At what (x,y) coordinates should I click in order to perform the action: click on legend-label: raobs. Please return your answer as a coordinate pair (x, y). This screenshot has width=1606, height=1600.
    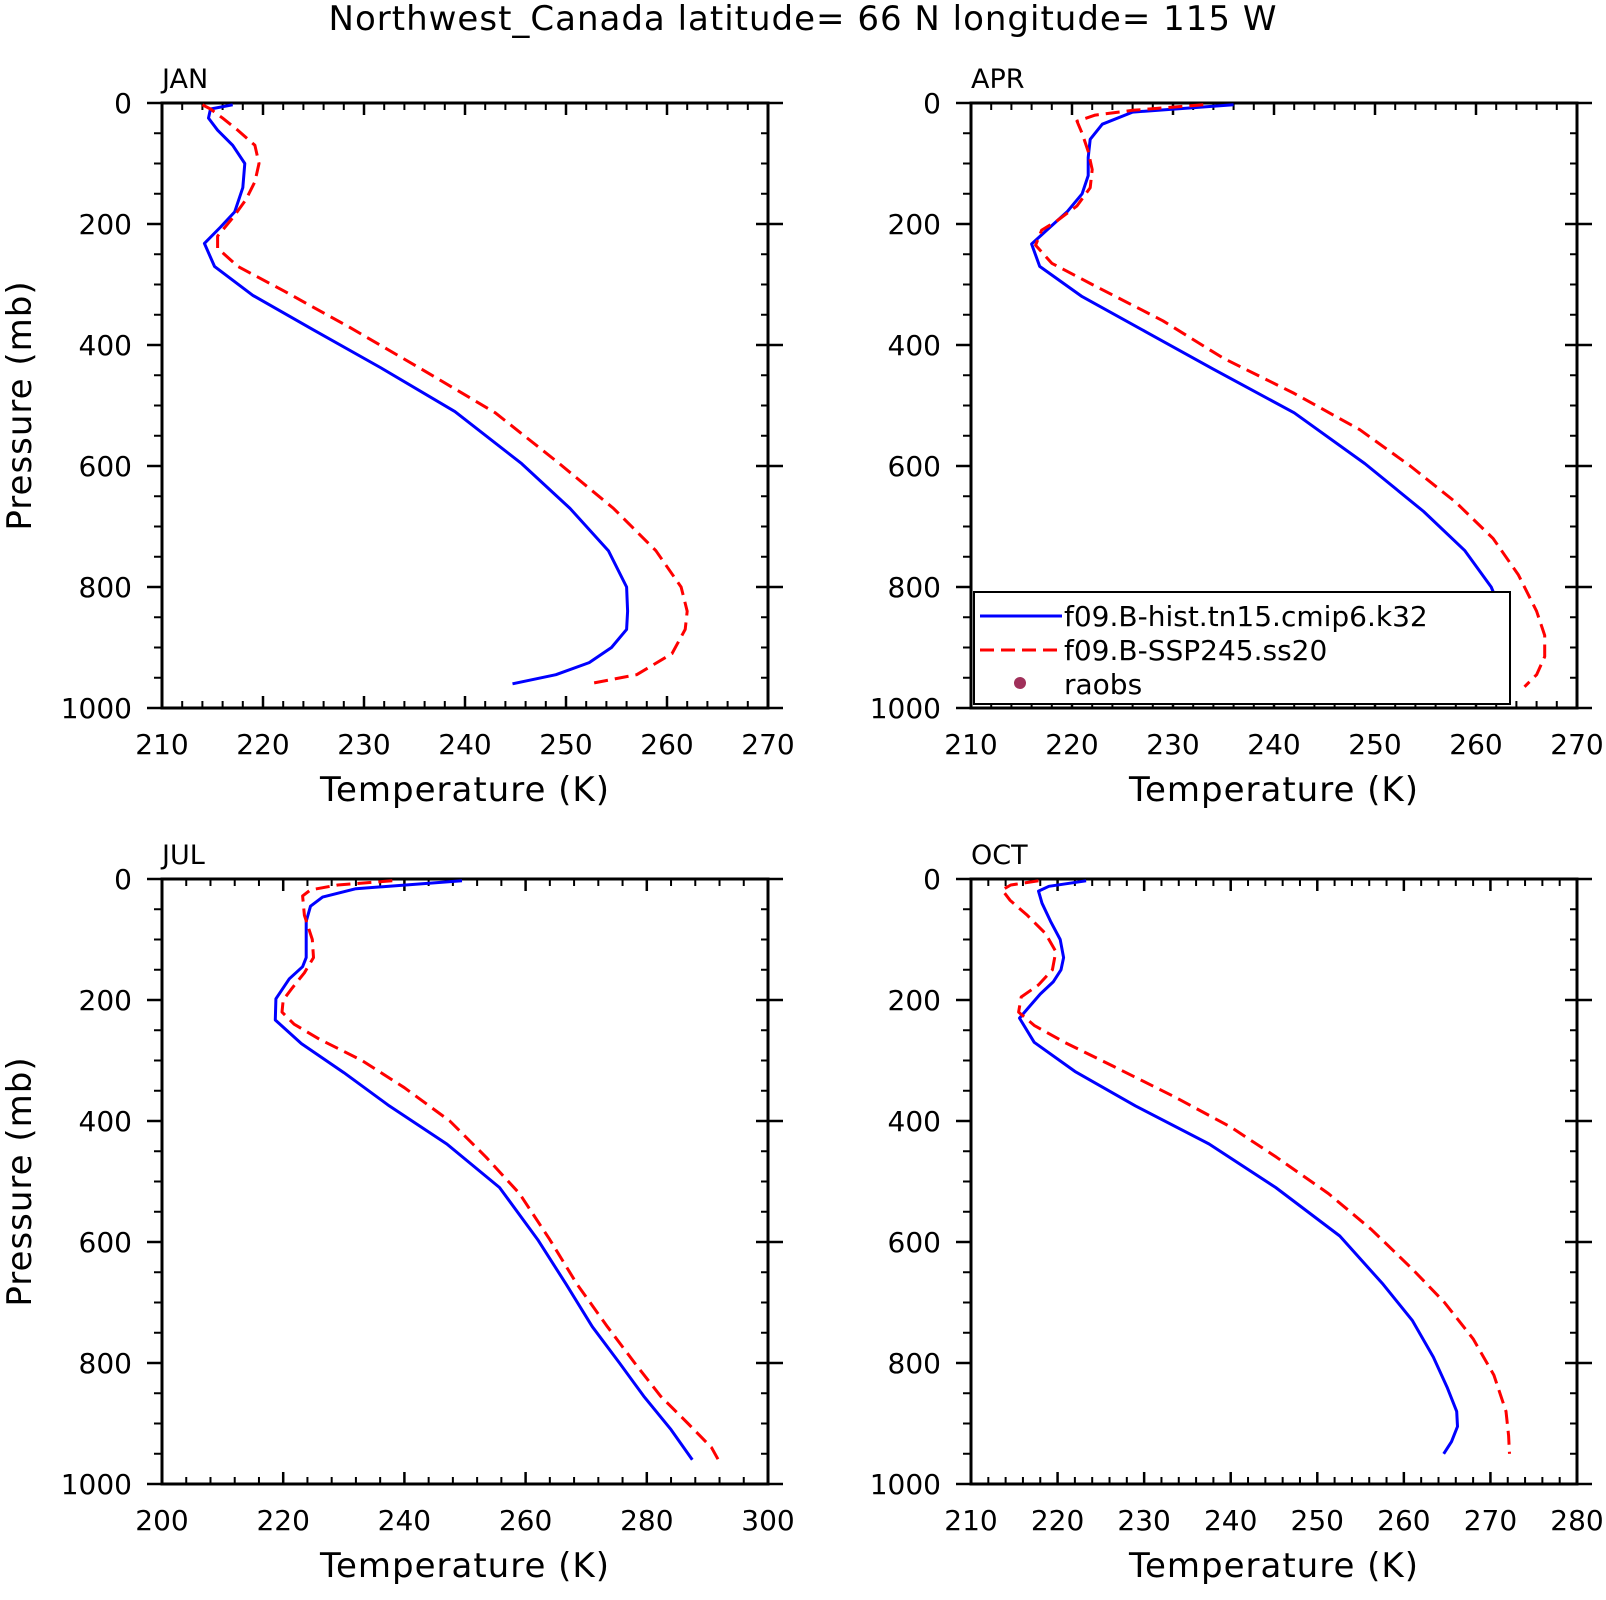
    Looking at the image, I should click on (1103, 684).